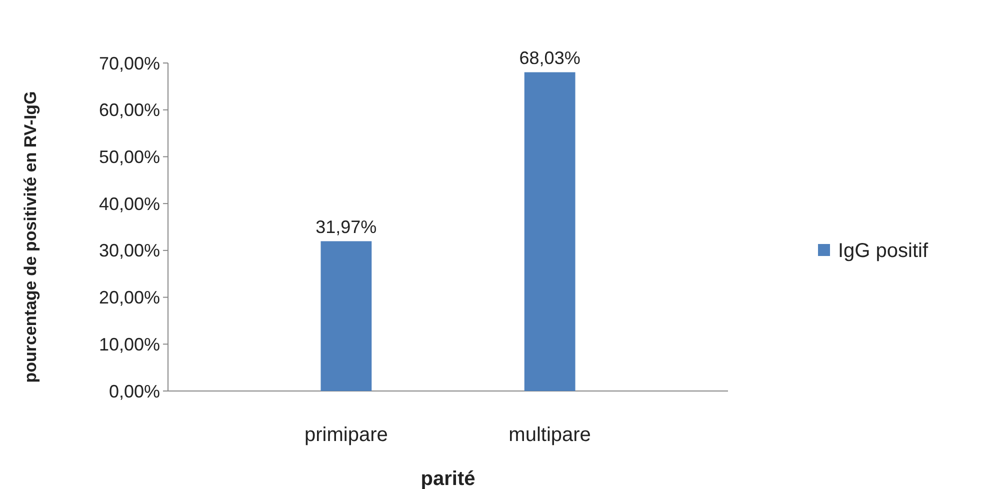 Image resolution: width=989 pixels, height=489 pixels. Describe the element at coordinates (549, 435) in the screenshot. I see `x-tick-label: multipare` at that location.